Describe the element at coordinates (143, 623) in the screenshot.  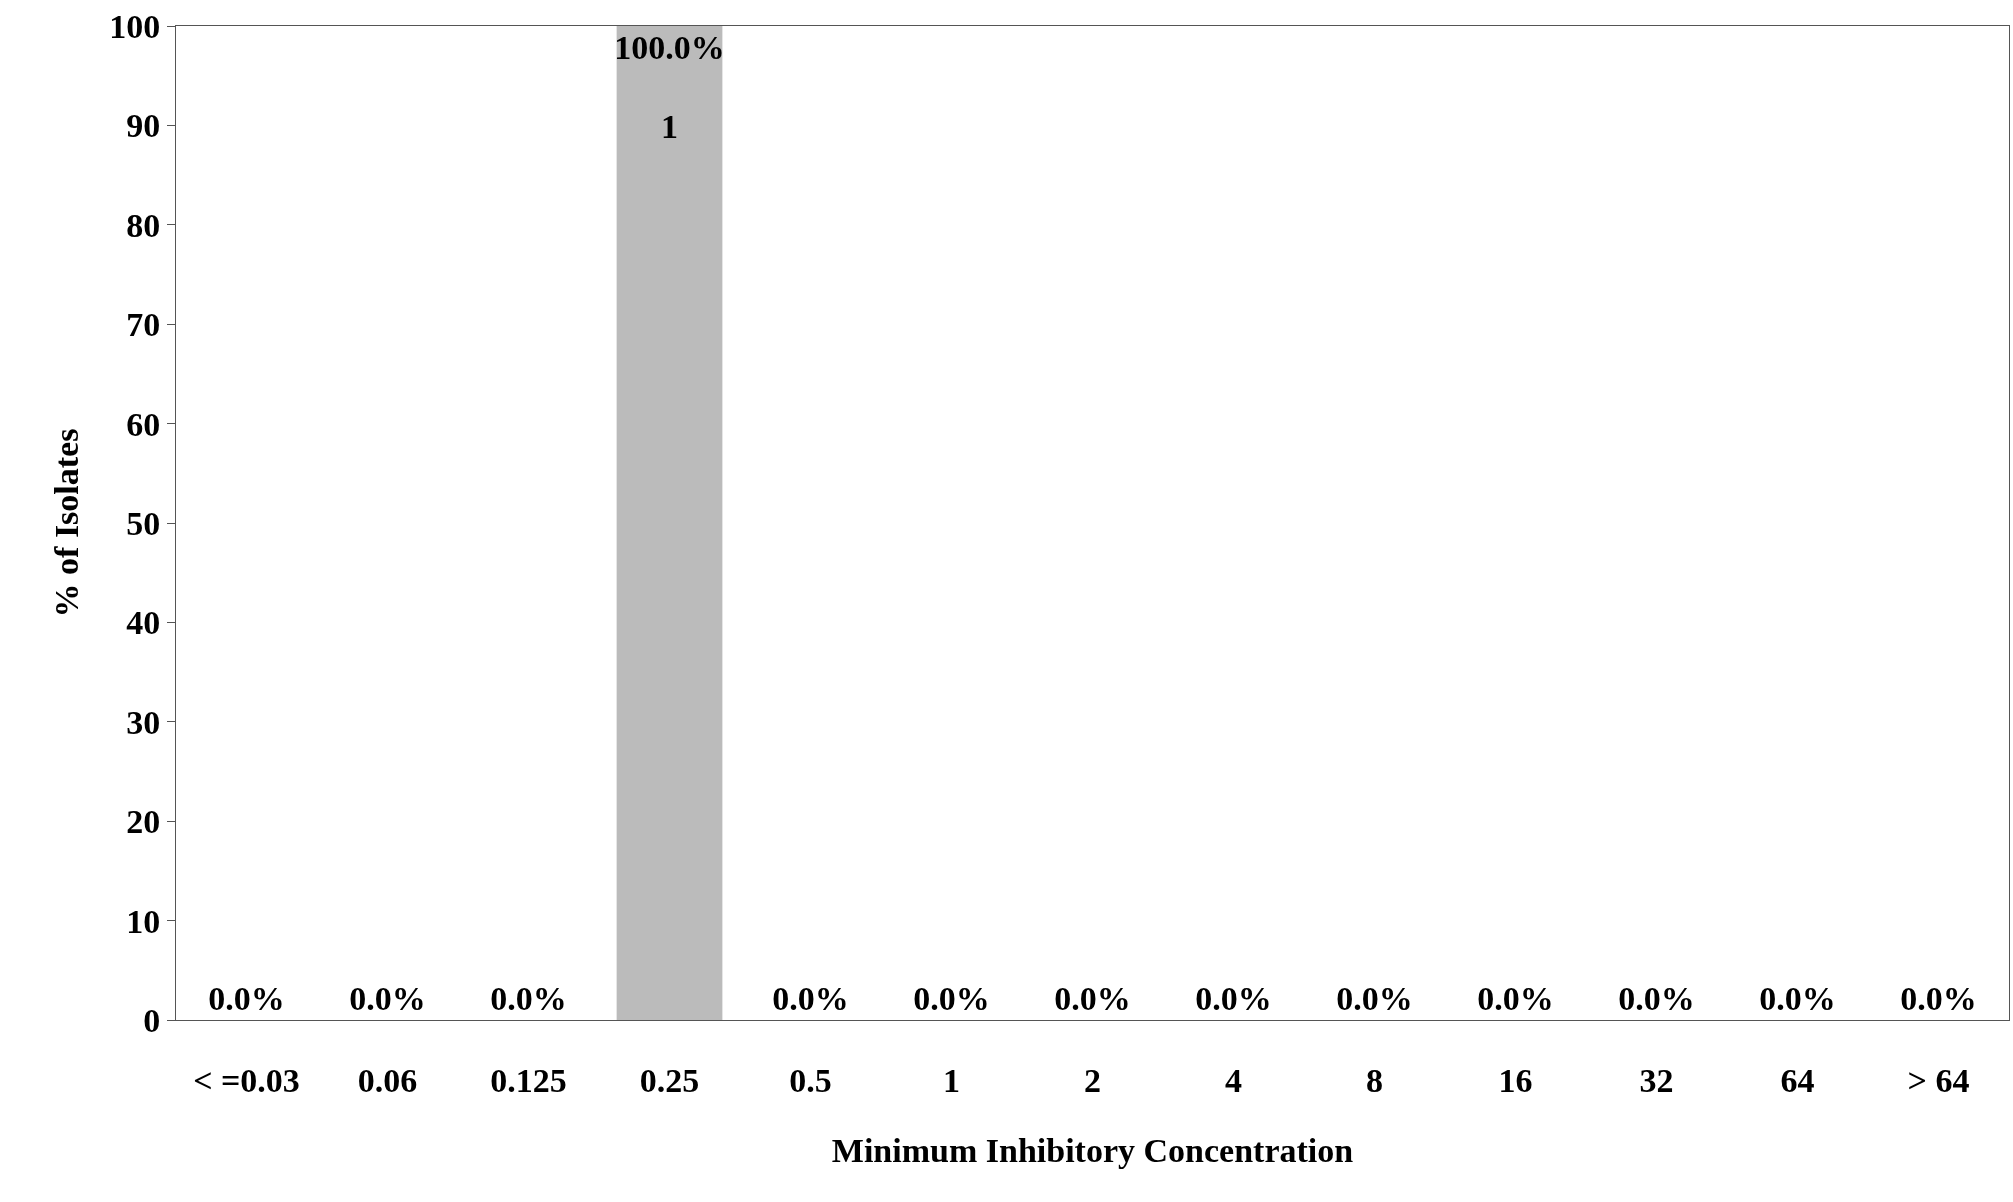
I see `y-tick-label: 40` at that location.